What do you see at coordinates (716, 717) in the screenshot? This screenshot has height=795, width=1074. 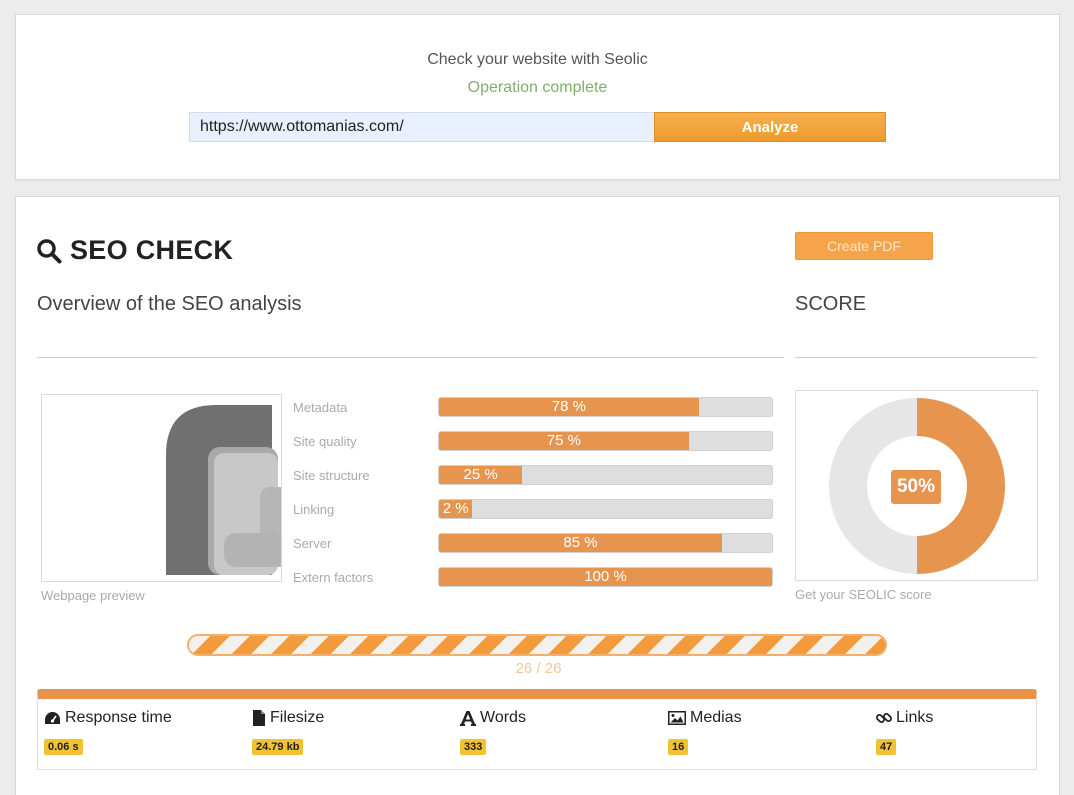 I see `stat-label: Medias` at bounding box center [716, 717].